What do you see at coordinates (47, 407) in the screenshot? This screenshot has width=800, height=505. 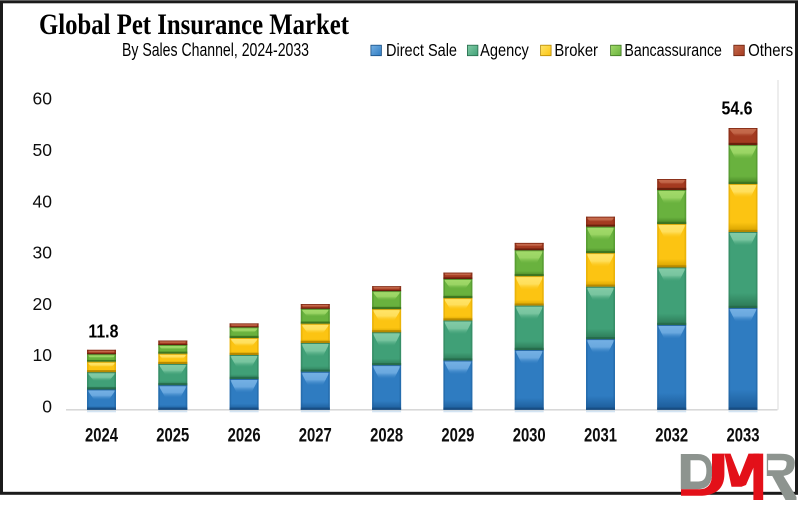 I see `svg-text: 0` at bounding box center [47, 407].